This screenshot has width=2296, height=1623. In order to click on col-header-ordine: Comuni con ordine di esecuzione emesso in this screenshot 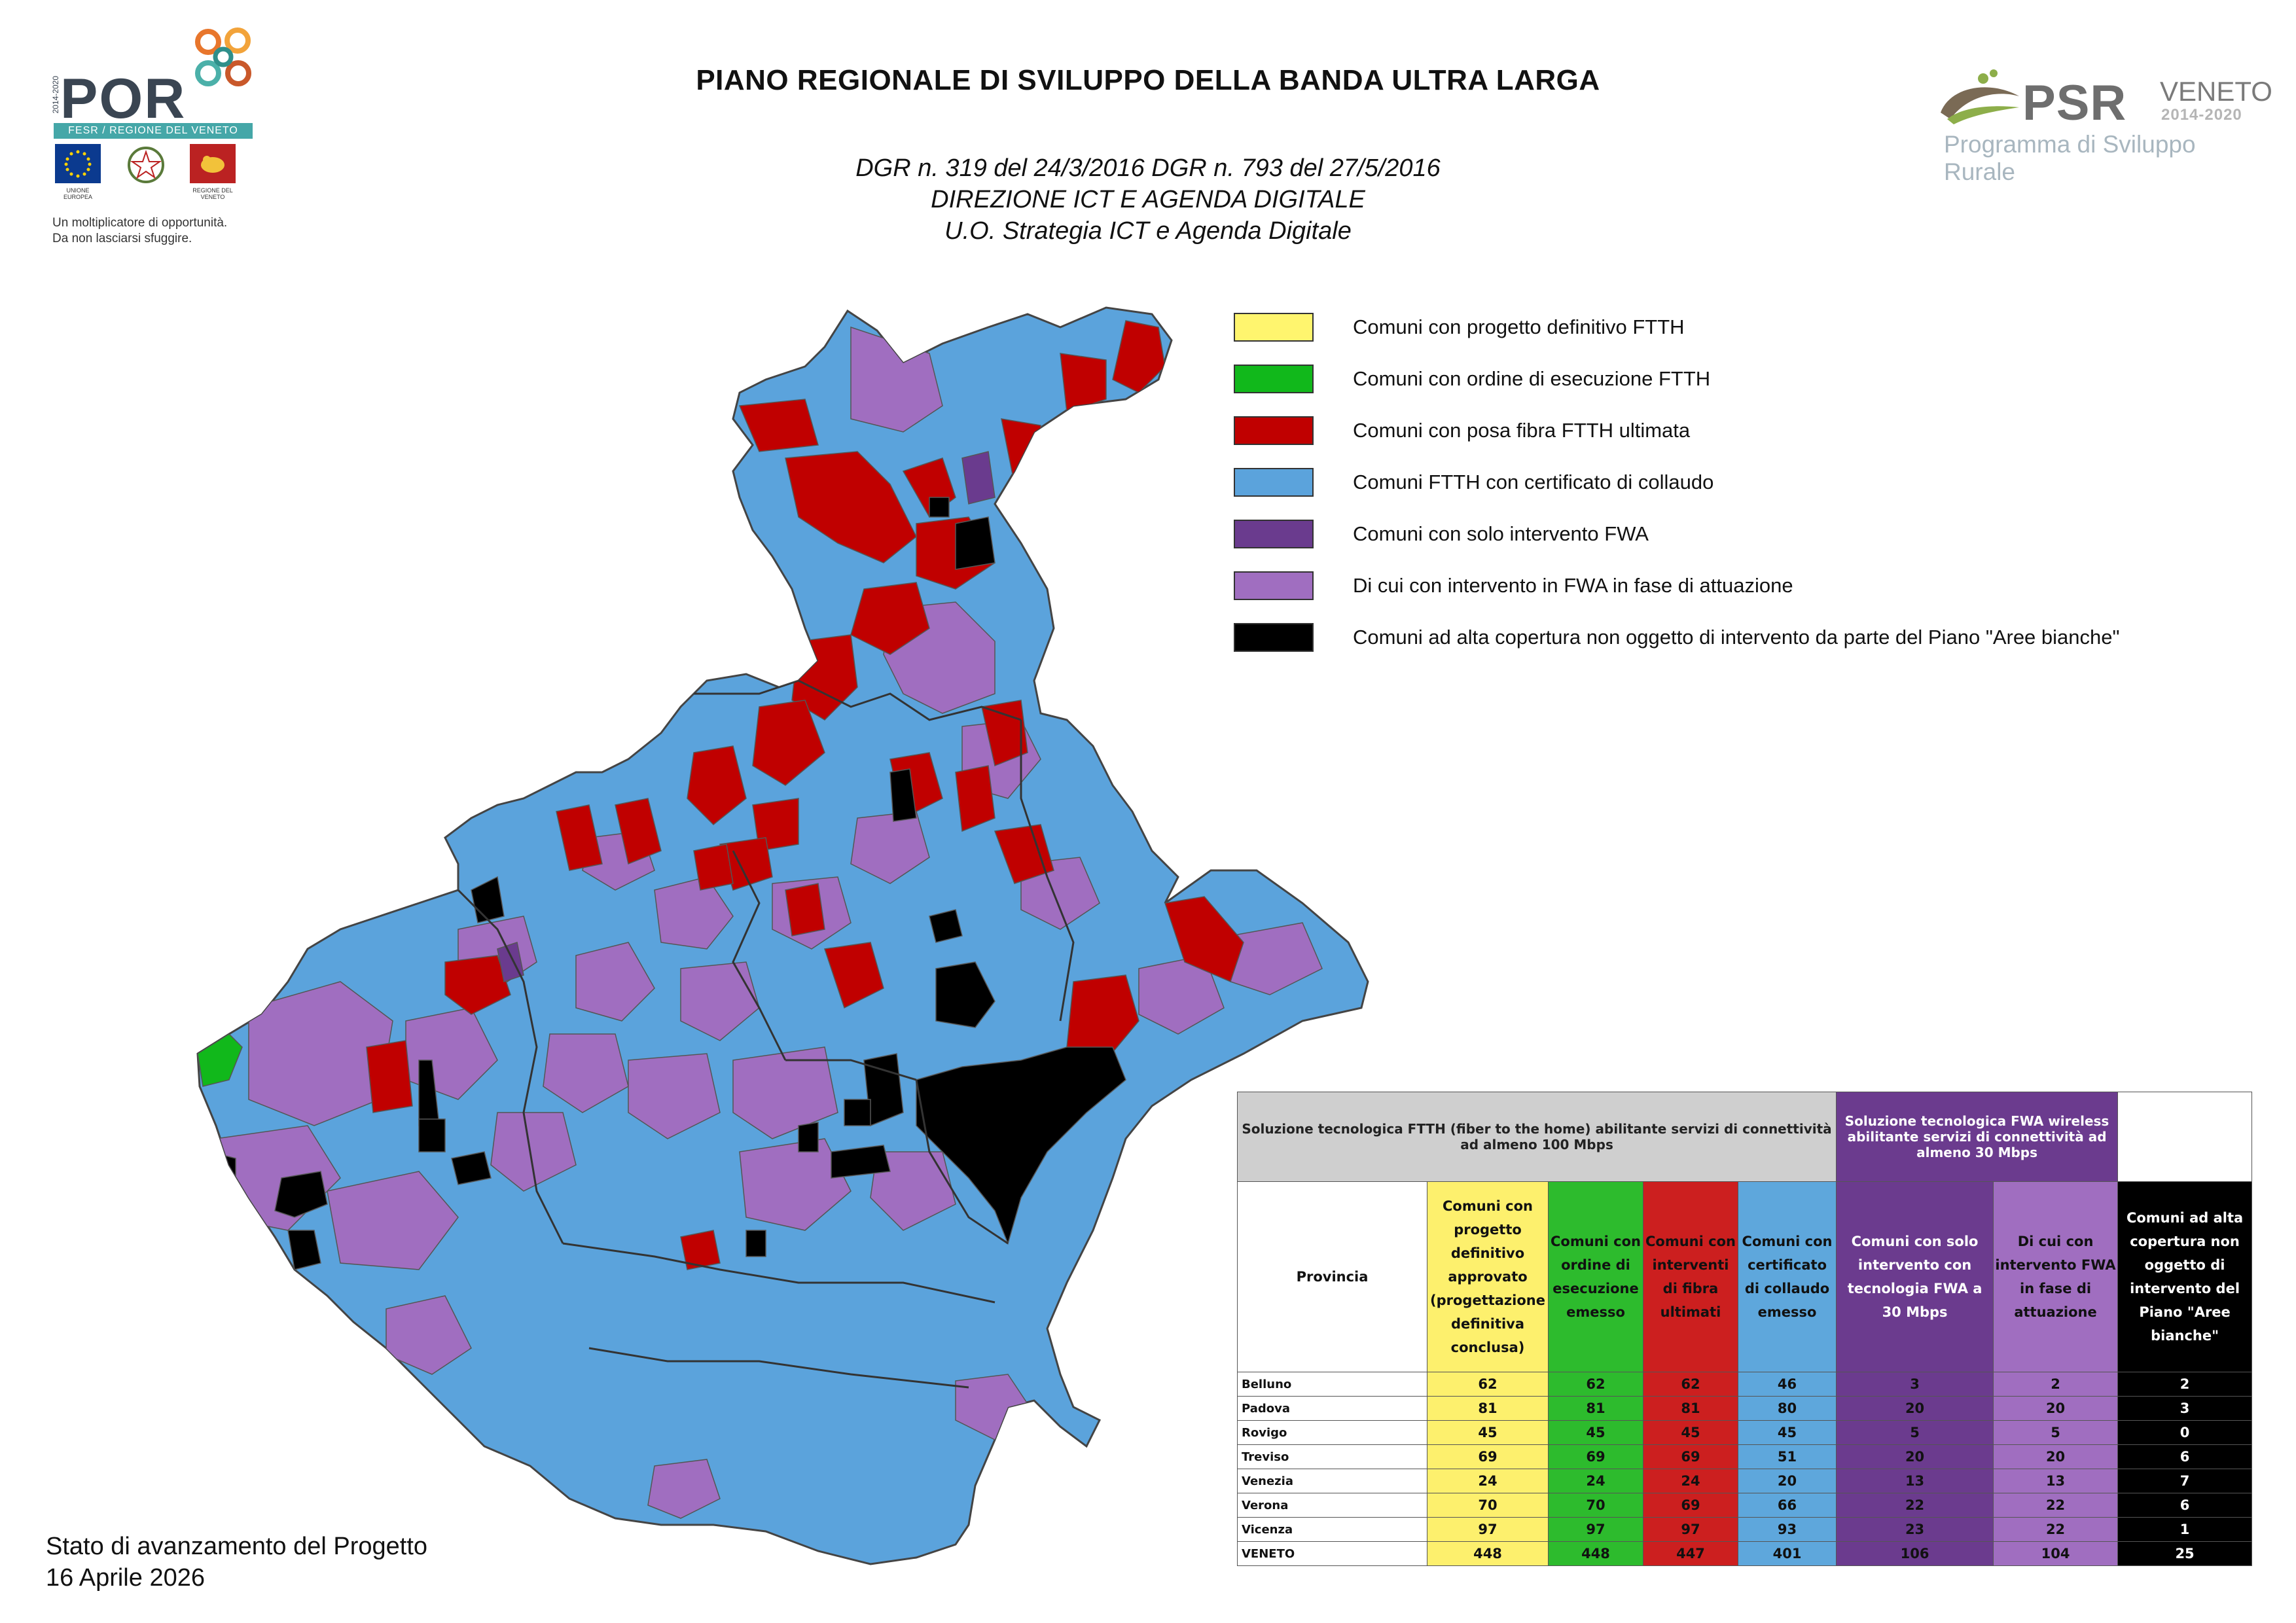, I will do `click(1595, 1276)`.